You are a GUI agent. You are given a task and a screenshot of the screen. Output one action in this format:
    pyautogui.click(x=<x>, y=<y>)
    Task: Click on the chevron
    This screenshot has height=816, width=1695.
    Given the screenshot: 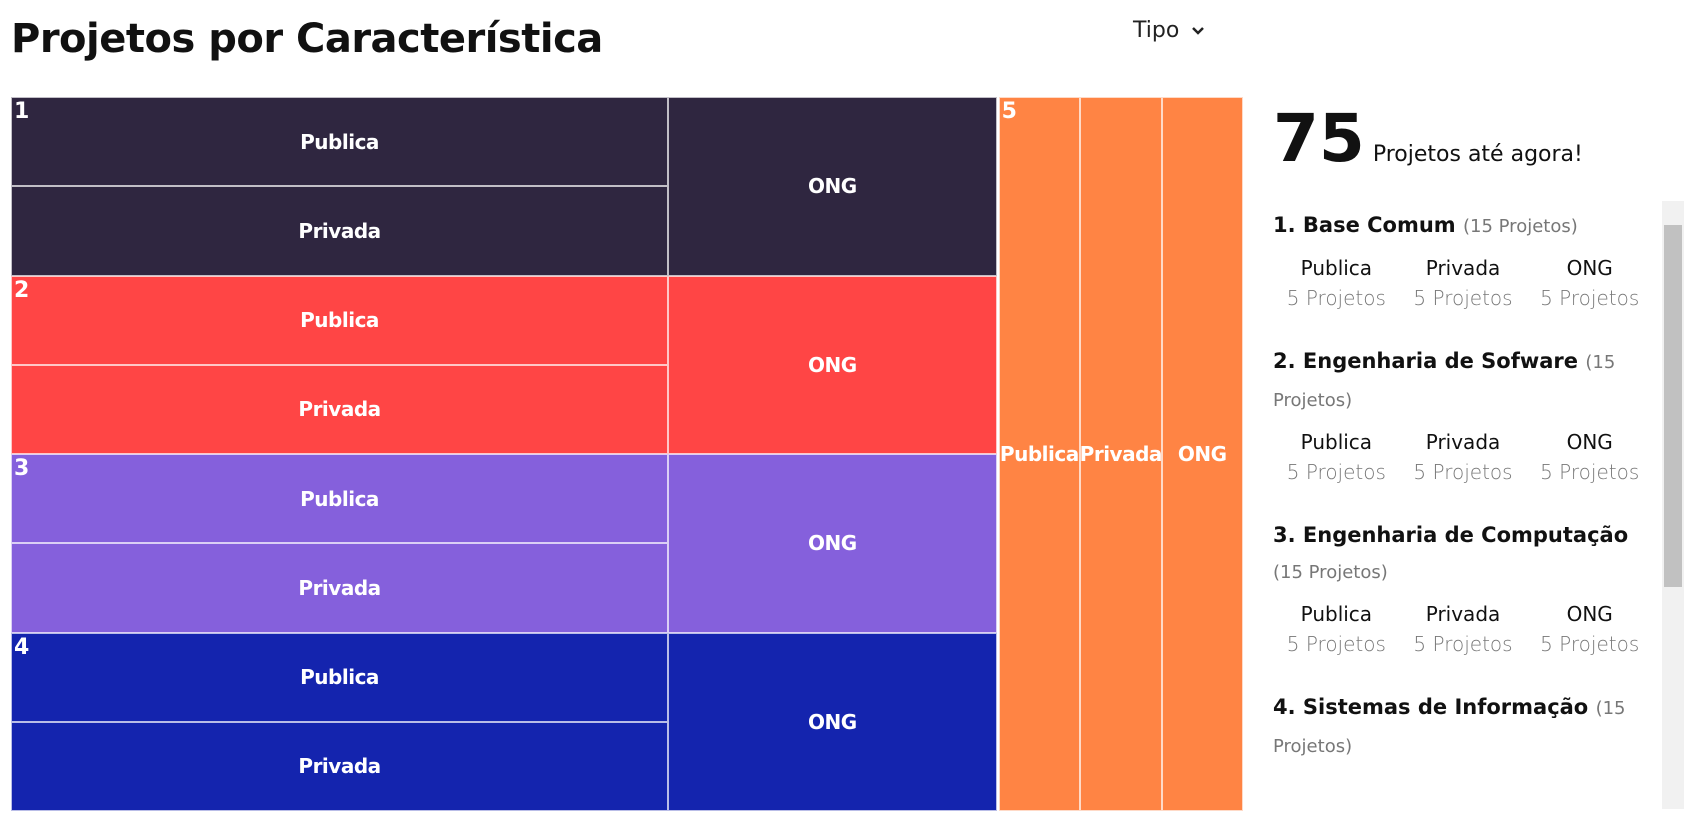 What is the action you would take?
    pyautogui.click(x=1198, y=31)
    